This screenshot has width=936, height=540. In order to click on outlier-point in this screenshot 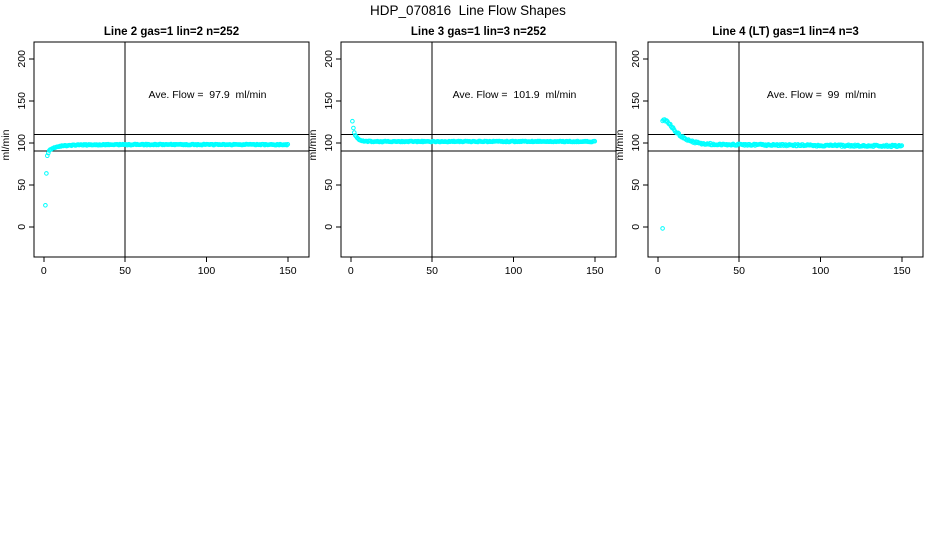, I will do `click(662, 228)`.